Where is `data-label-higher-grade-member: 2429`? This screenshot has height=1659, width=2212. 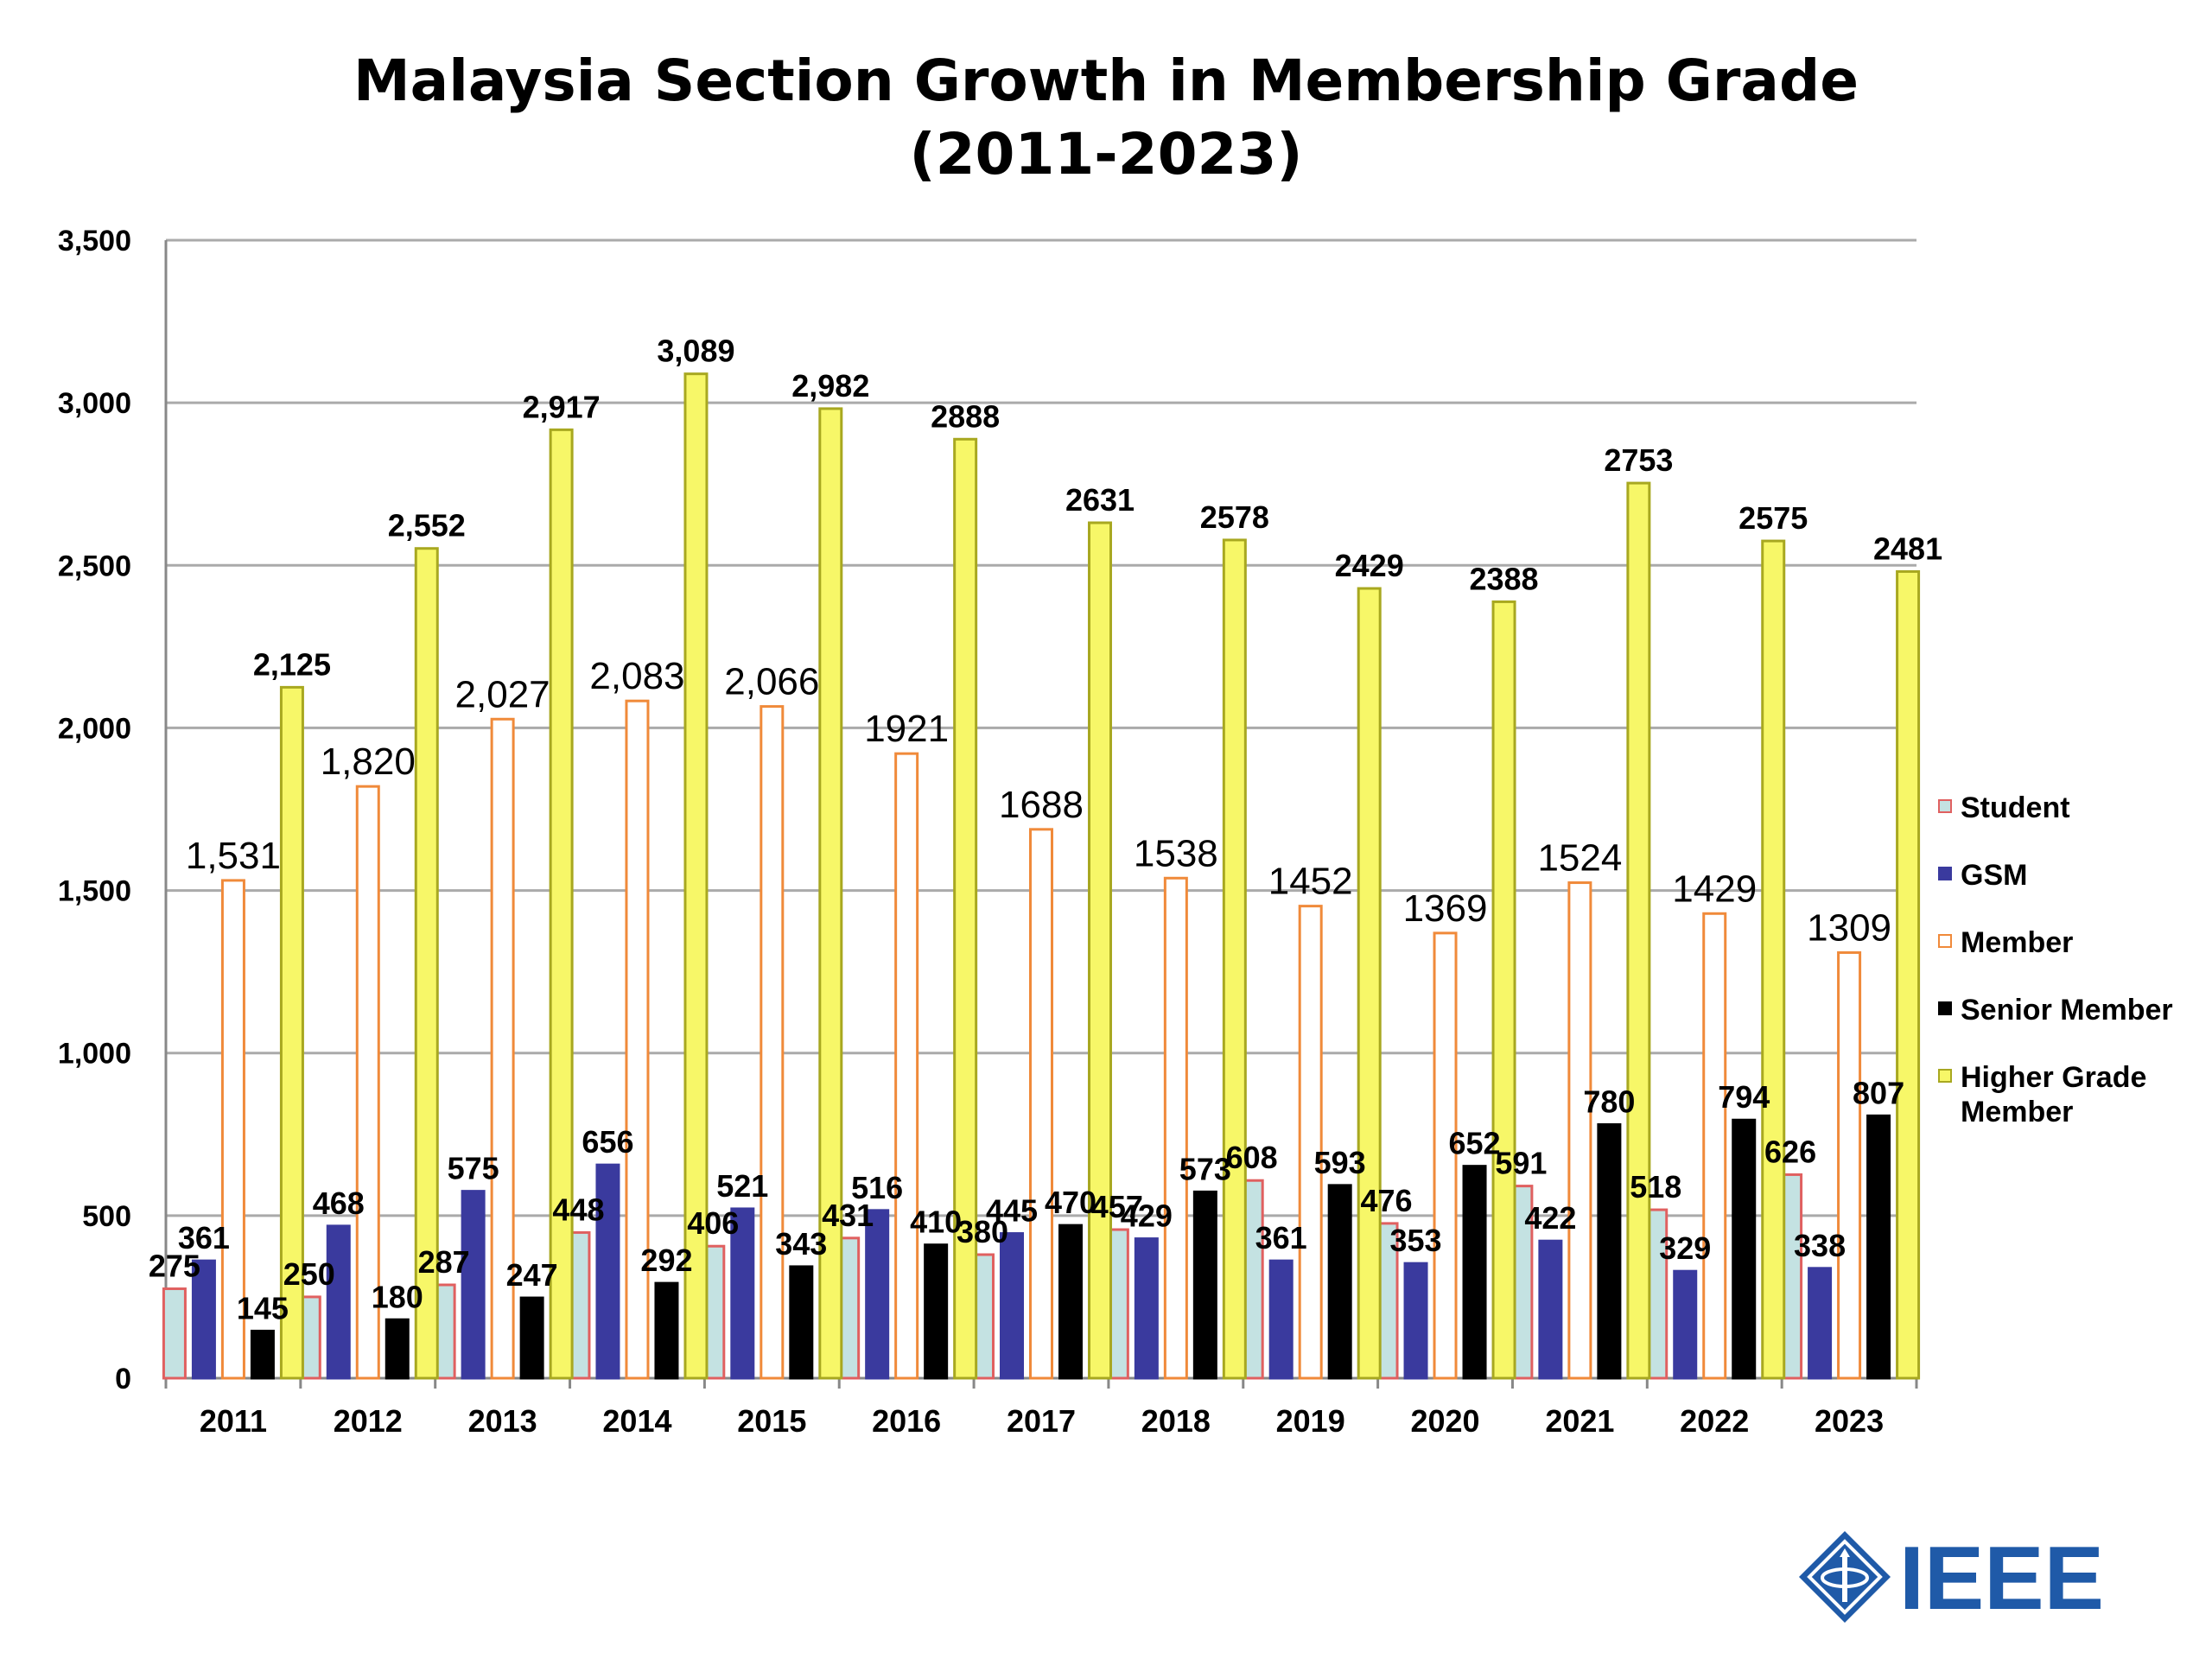
data-label-higher-grade-member: 2429 is located at coordinates (1369, 565).